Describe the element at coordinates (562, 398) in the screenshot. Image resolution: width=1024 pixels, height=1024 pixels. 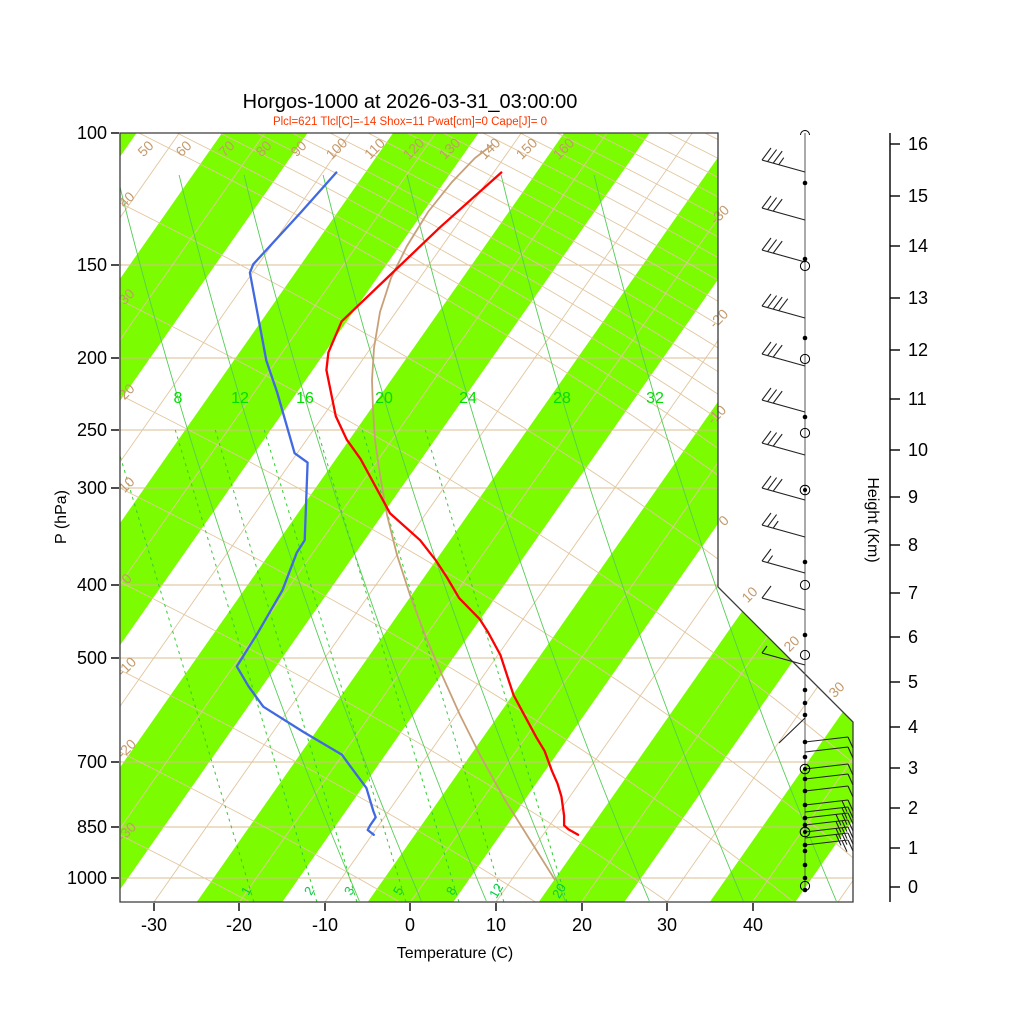
I see `plot-label: 28` at that location.